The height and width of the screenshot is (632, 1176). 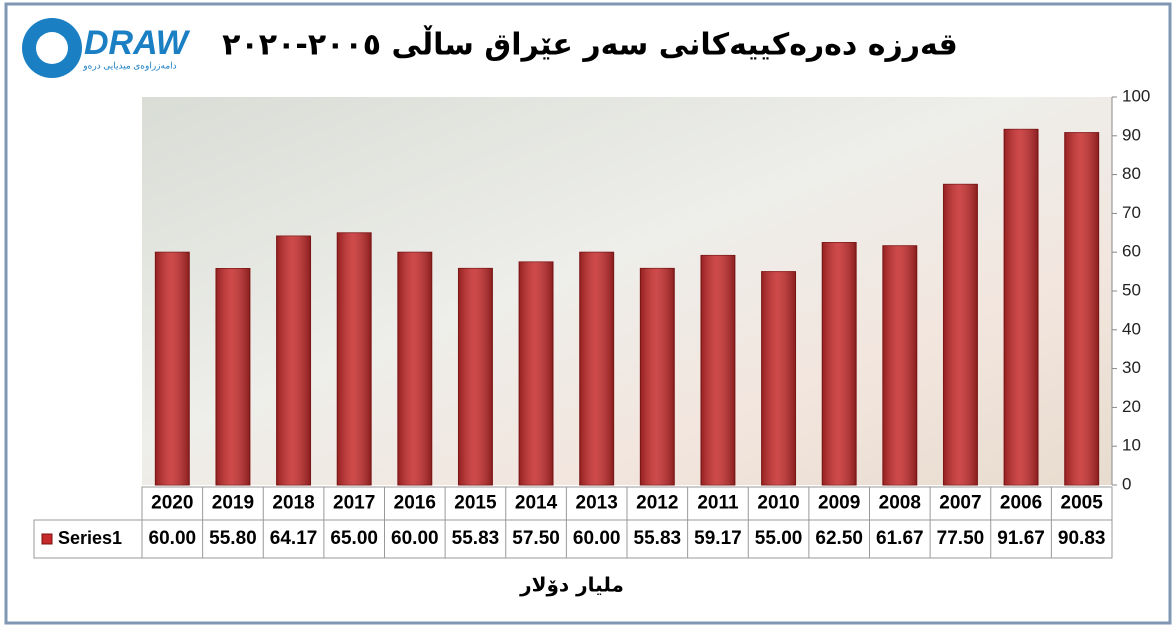 I want to click on x-tick-label: 2018, so click(x=293, y=503).